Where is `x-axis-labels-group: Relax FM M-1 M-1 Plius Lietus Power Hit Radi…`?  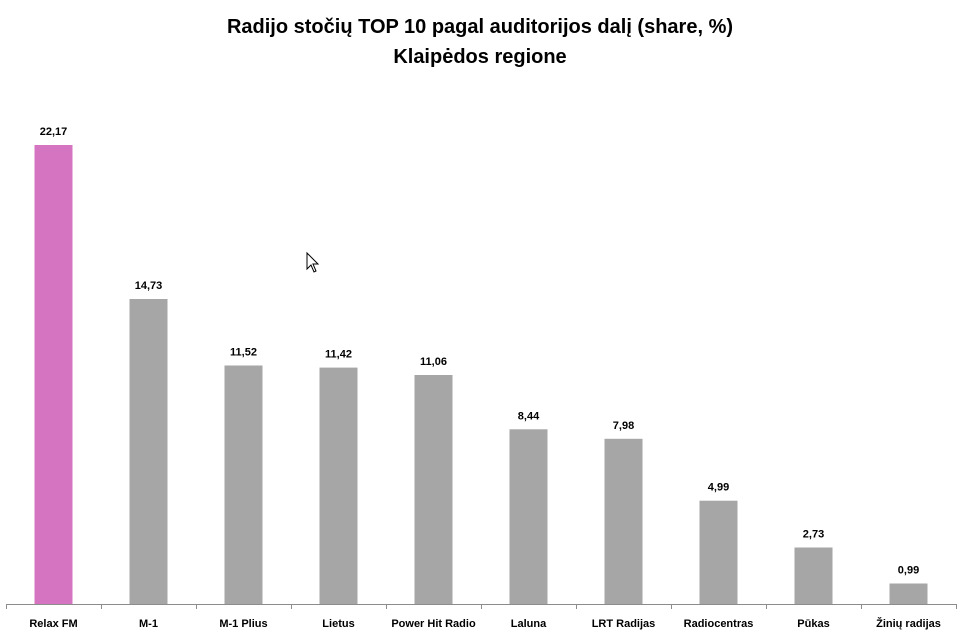 x-axis-labels-group: Relax FM M-1 M-1 Plius Lietus Power Hit Radi… is located at coordinates (485, 623).